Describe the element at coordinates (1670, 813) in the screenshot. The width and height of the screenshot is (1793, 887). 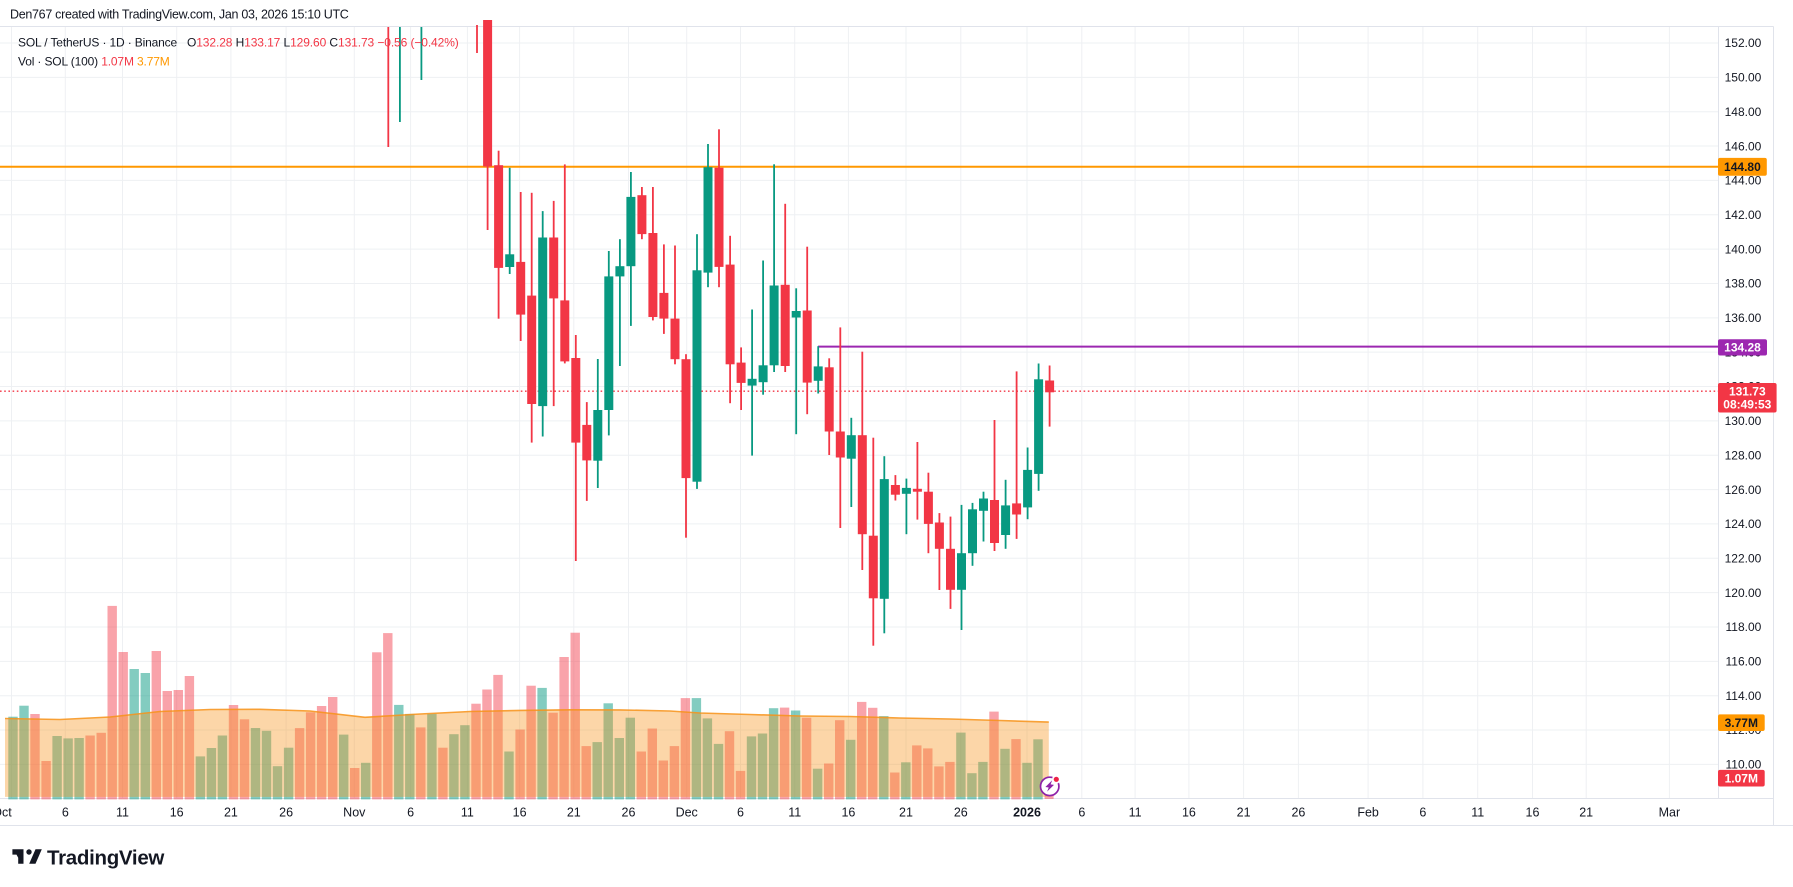
I see `svg-text: Mar` at that location.